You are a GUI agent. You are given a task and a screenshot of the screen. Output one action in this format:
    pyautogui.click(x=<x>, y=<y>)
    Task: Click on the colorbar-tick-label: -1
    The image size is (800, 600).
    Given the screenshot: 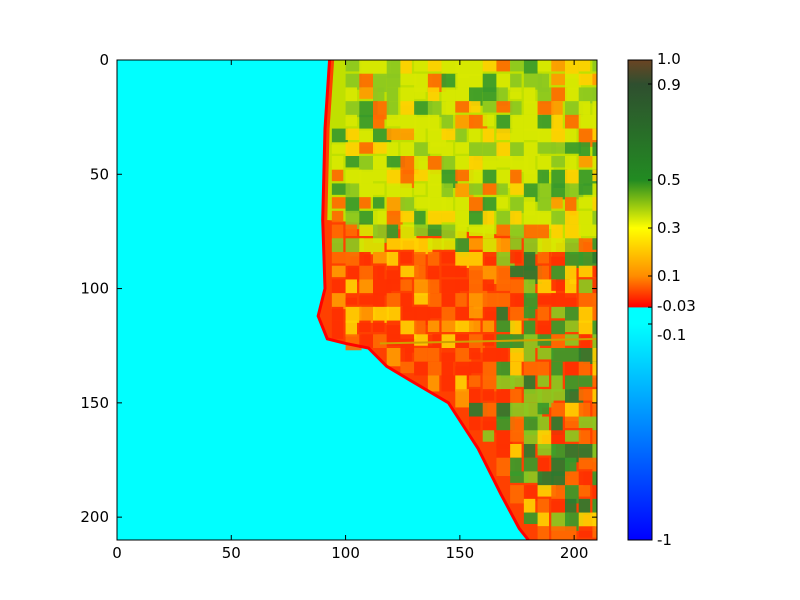 What is the action you would take?
    pyautogui.click(x=664, y=540)
    